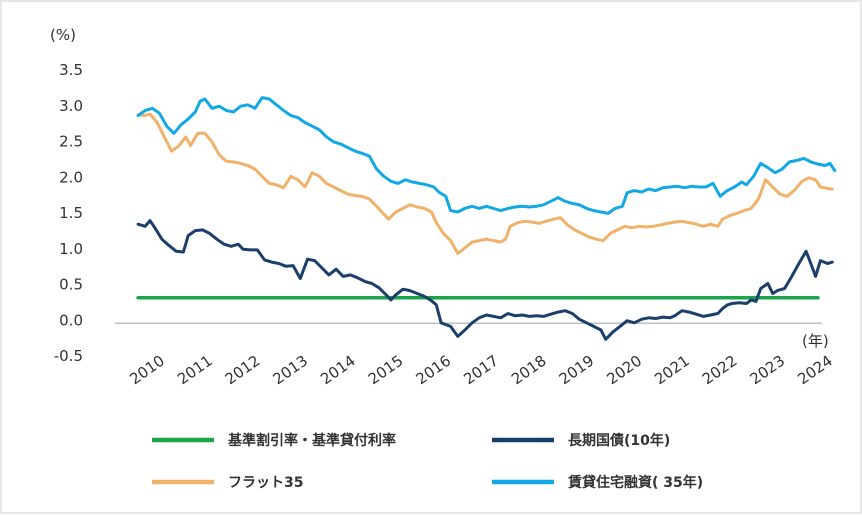 This screenshot has height=516, width=862. Describe the element at coordinates (386, 370) in the screenshot. I see `x-tick-label: 2015` at that location.